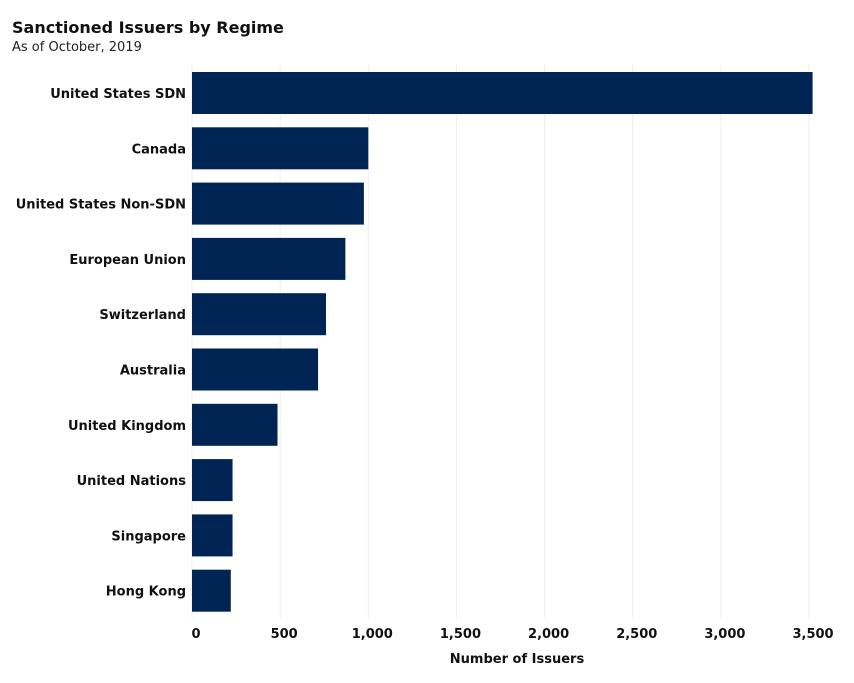  What do you see at coordinates (372, 634) in the screenshot?
I see `x-tick-label: 1,000` at bounding box center [372, 634].